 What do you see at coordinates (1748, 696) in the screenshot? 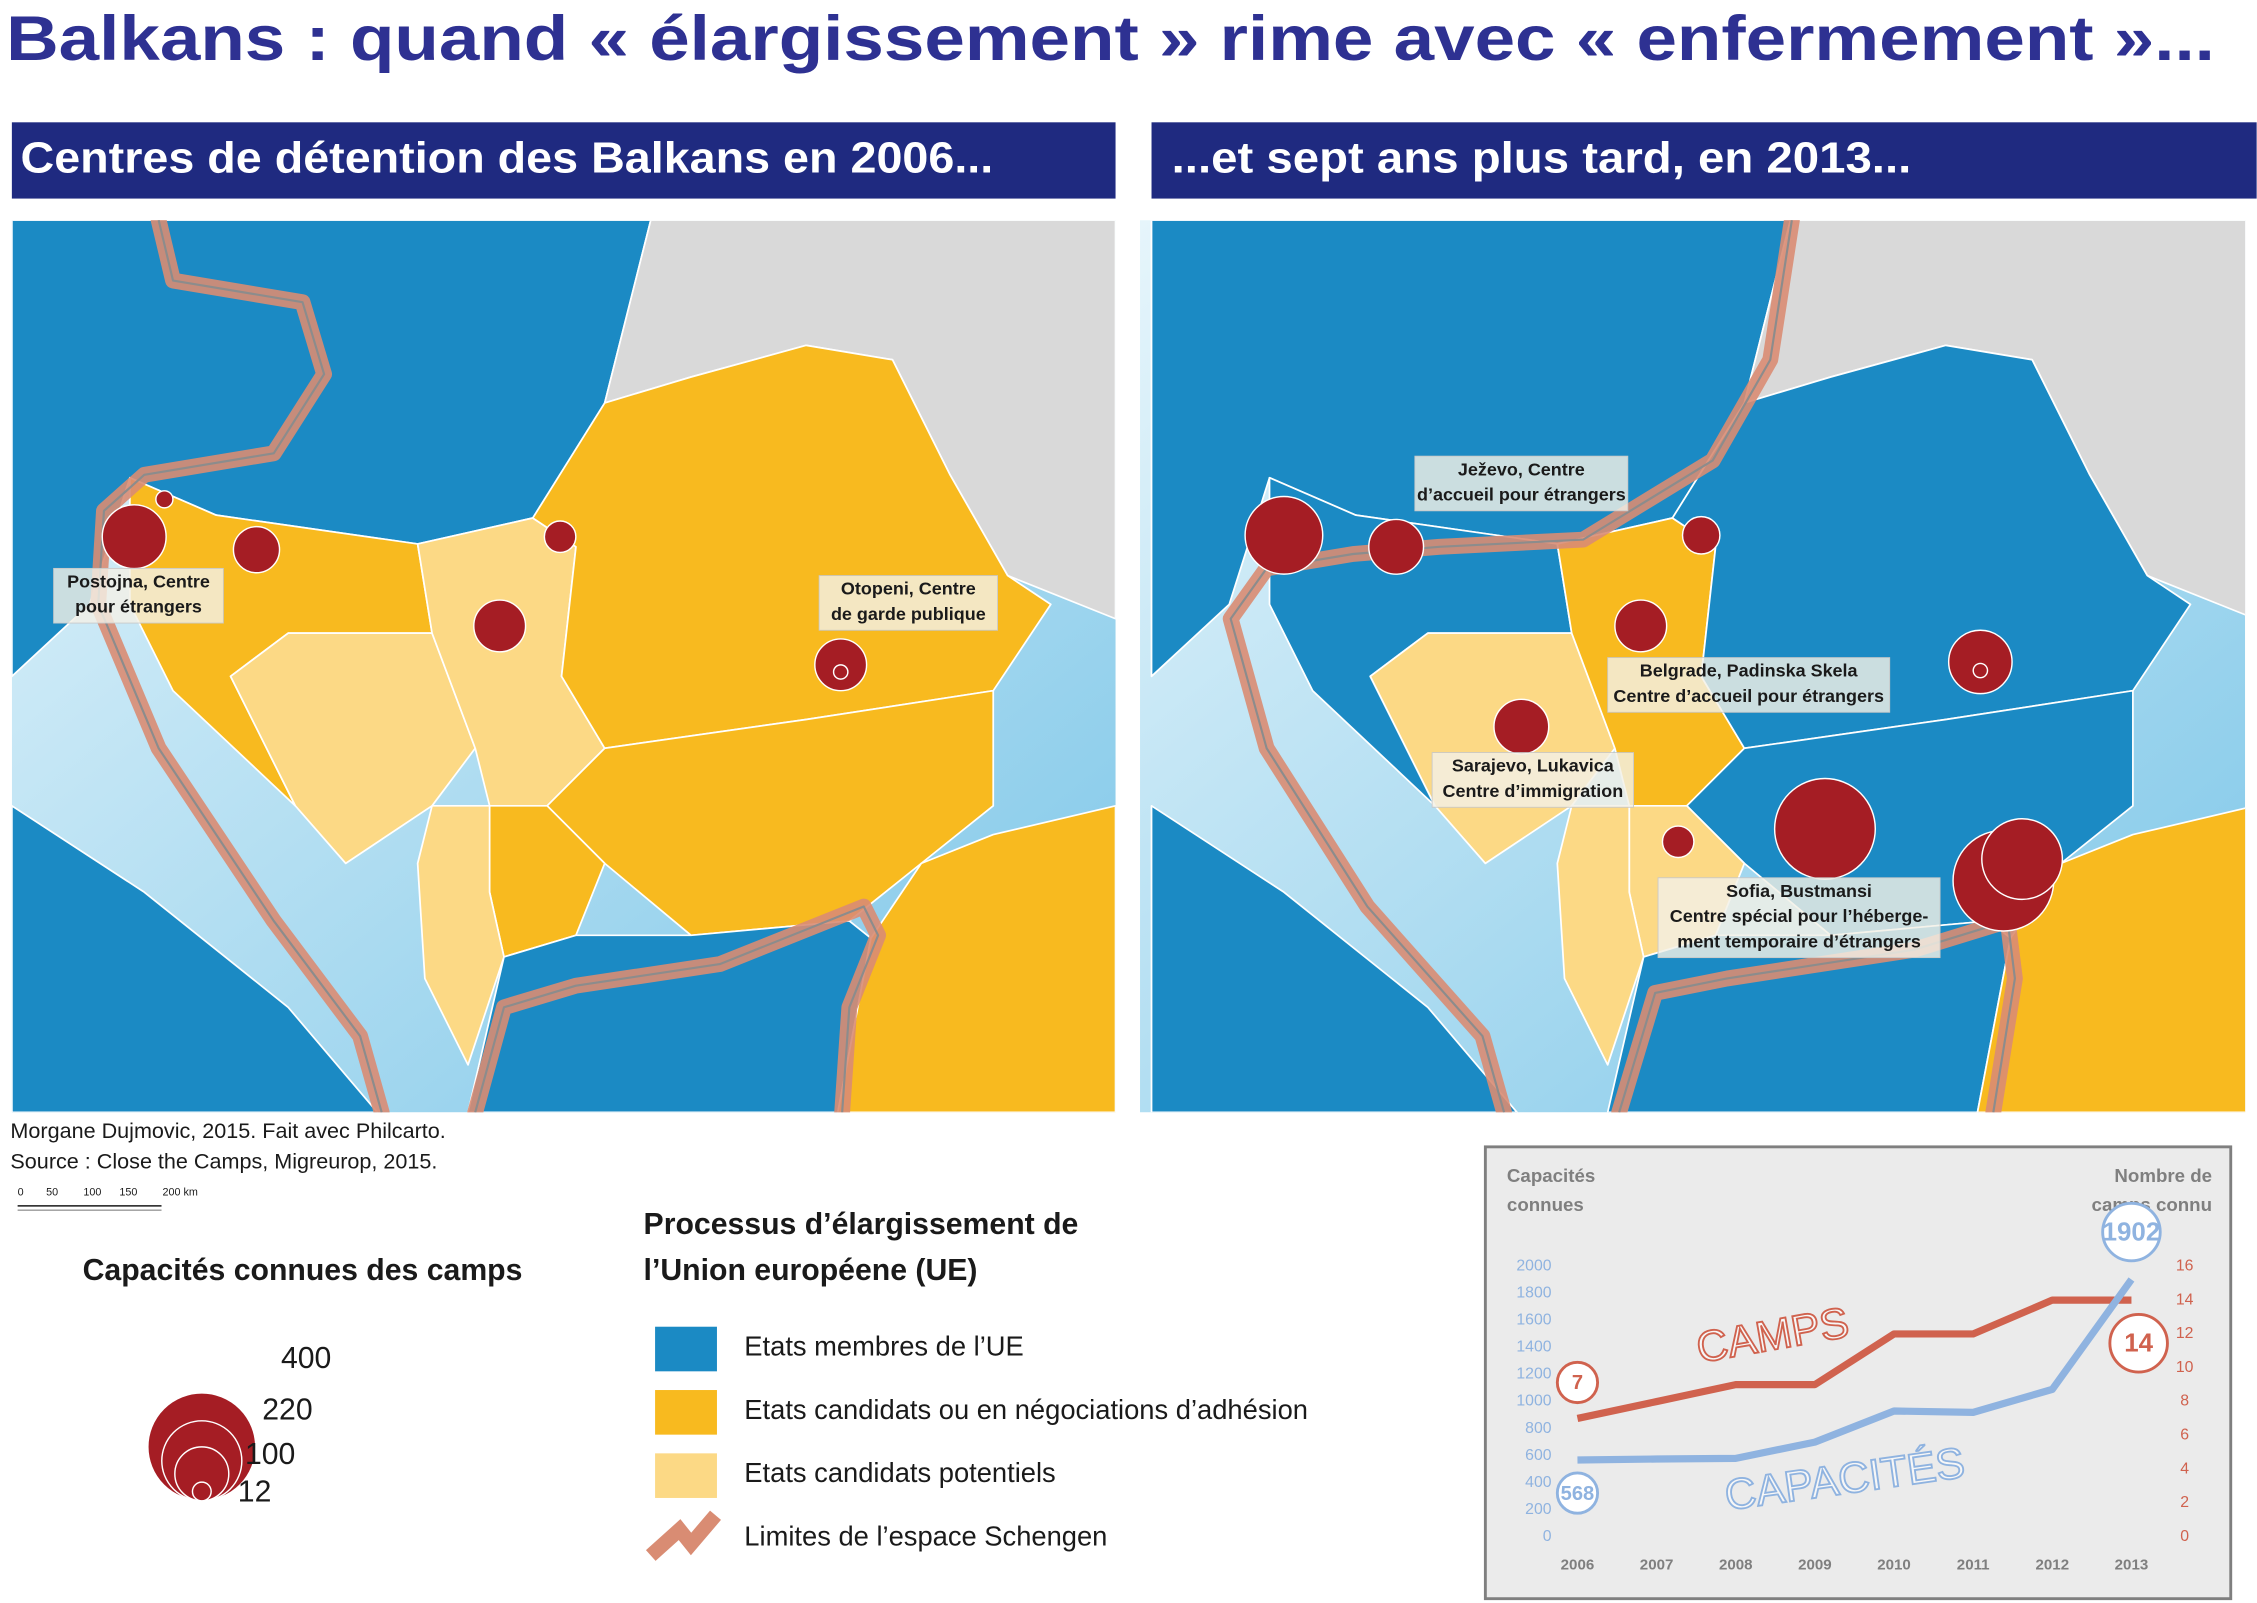
I see `camp-label: Centre d’accueil pour étrangers` at bounding box center [1748, 696].